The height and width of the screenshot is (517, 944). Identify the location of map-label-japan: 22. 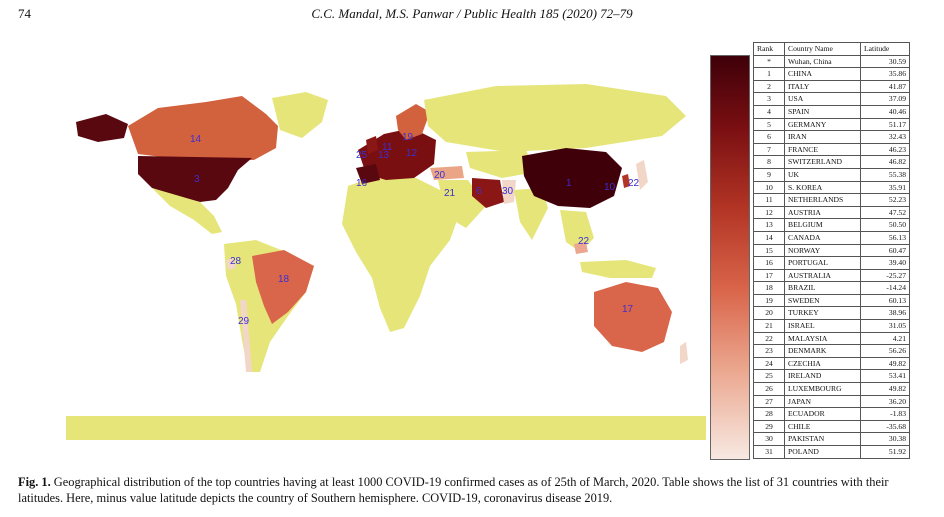
(634, 183).